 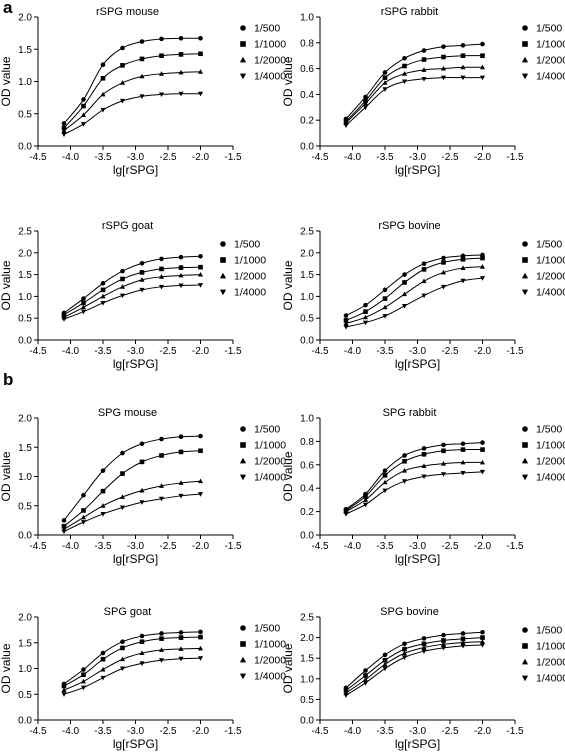 I want to click on series-1/500, so click(x=414, y=285).